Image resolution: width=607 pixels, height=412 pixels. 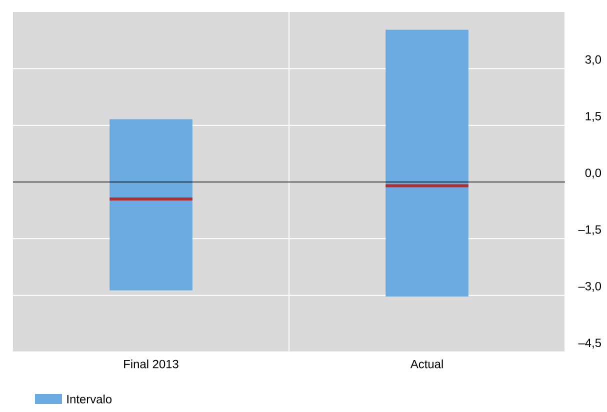 What do you see at coordinates (590, 287) in the screenshot?
I see `y-tick-label: –3,0` at bounding box center [590, 287].